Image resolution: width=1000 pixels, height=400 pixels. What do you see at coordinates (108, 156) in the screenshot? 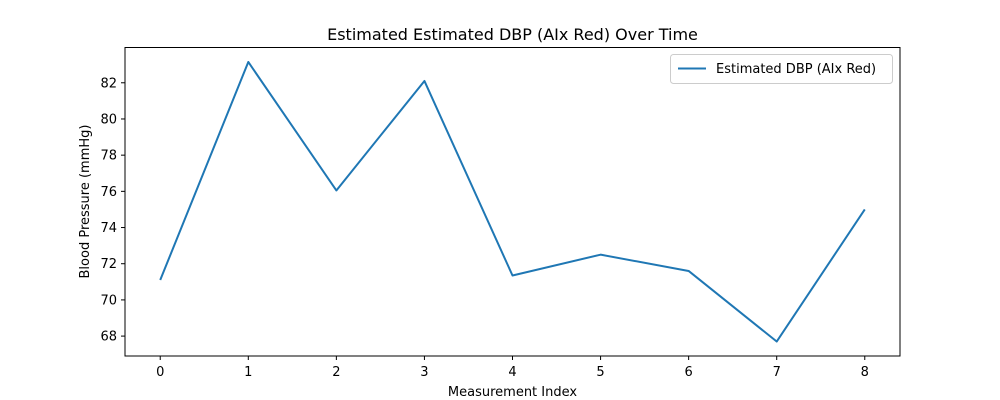
I see `y-tick-label: 78` at bounding box center [108, 156].